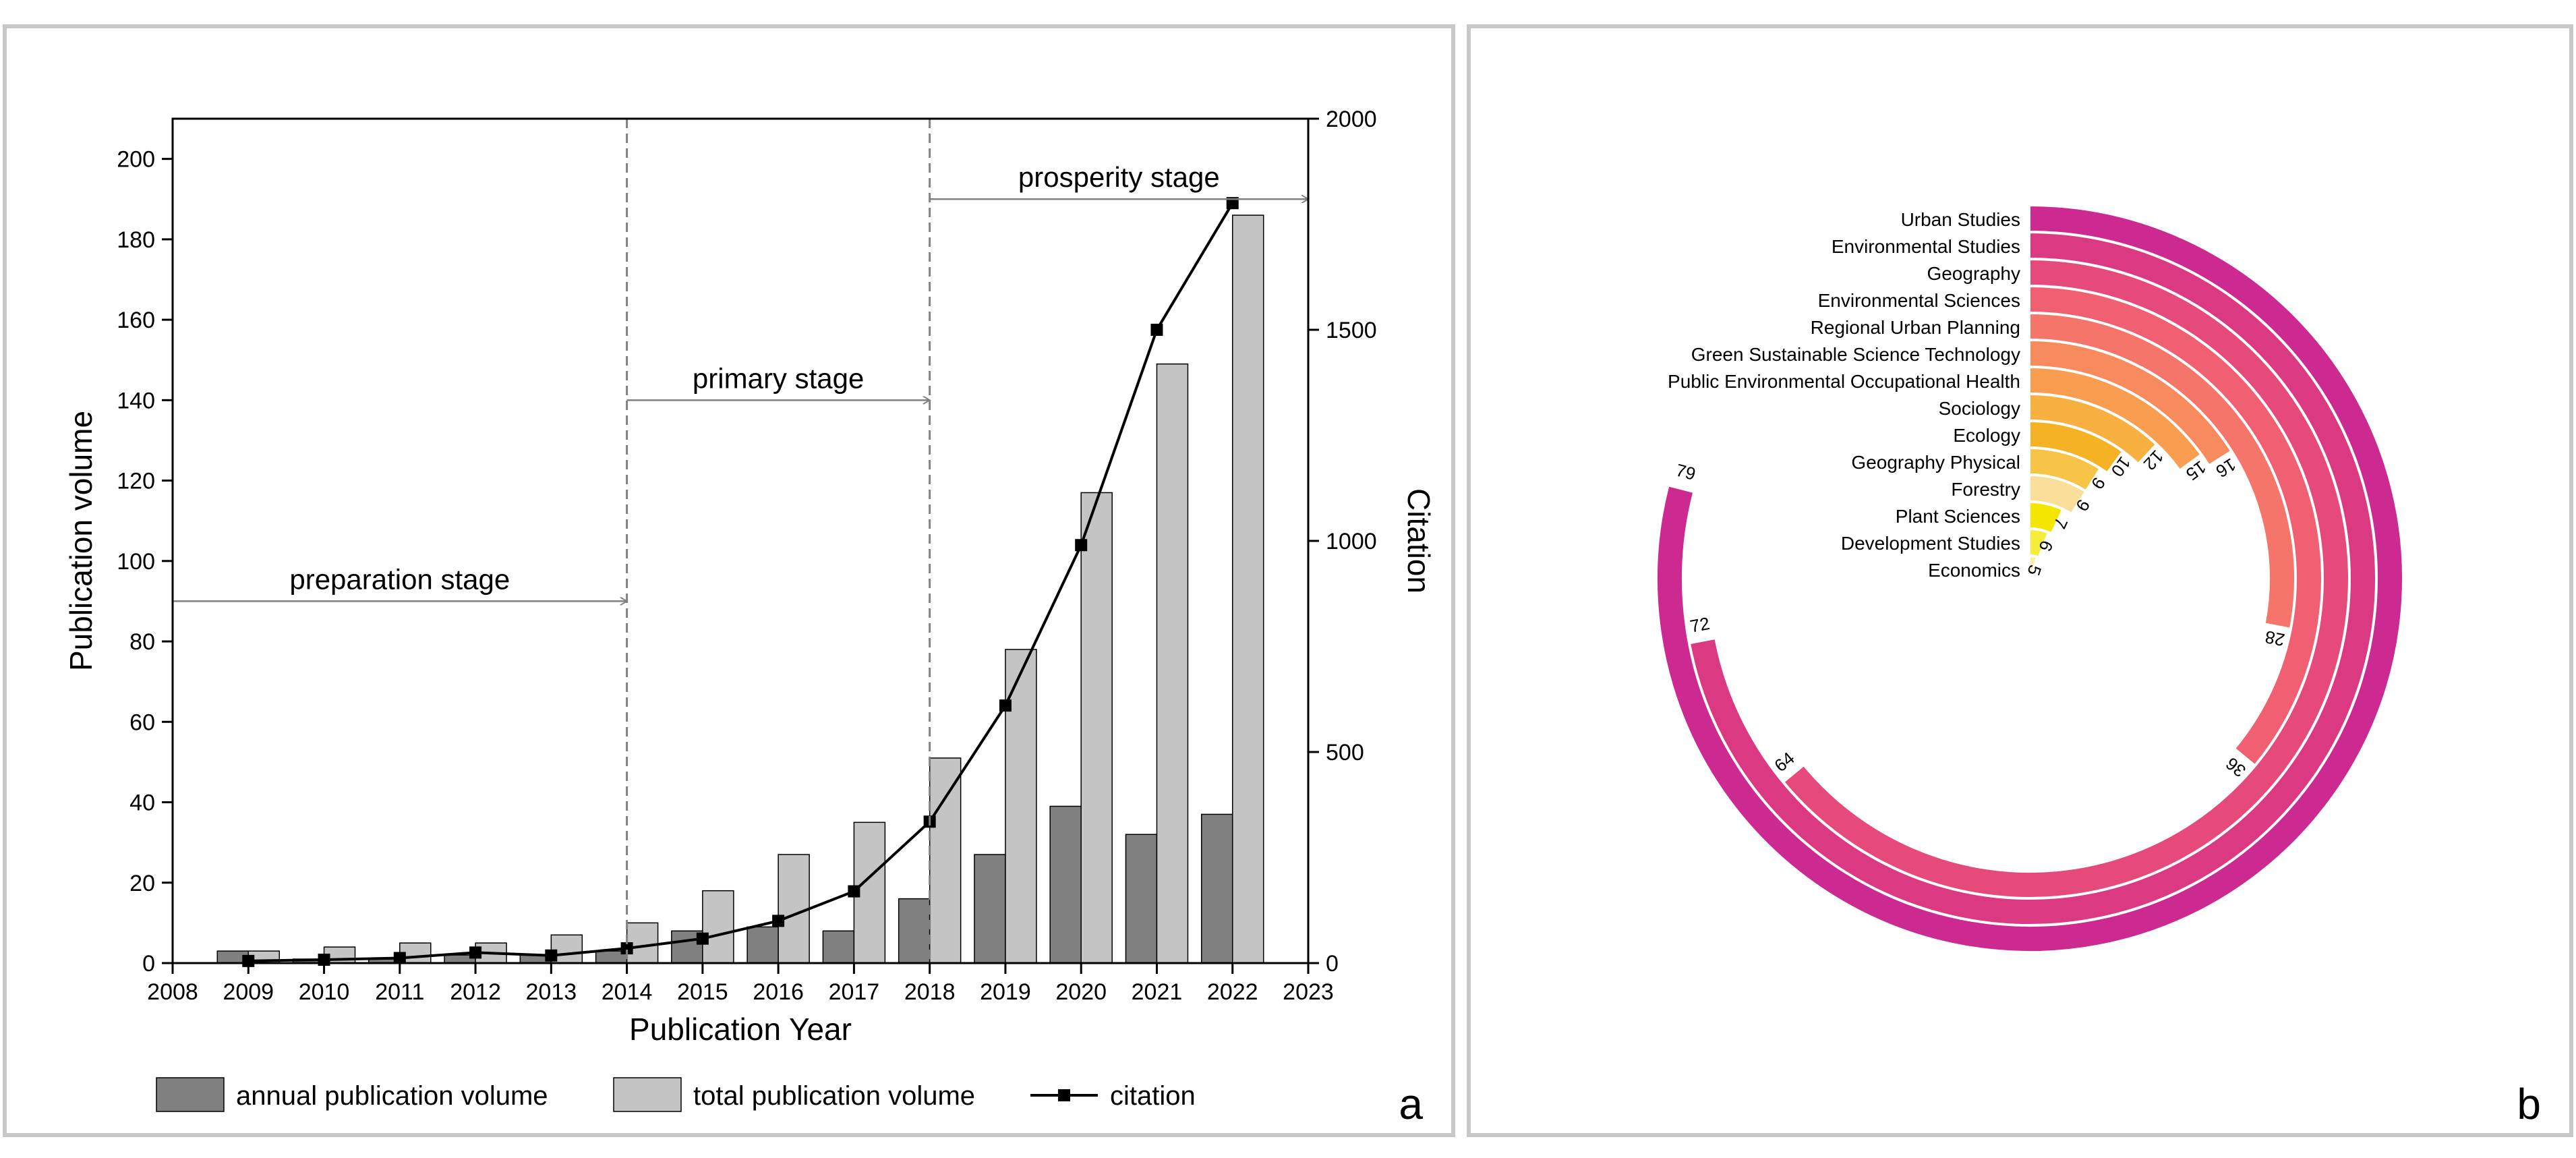  Describe the element at coordinates (475, 953) in the screenshot. I see `citation-point-2012` at that location.